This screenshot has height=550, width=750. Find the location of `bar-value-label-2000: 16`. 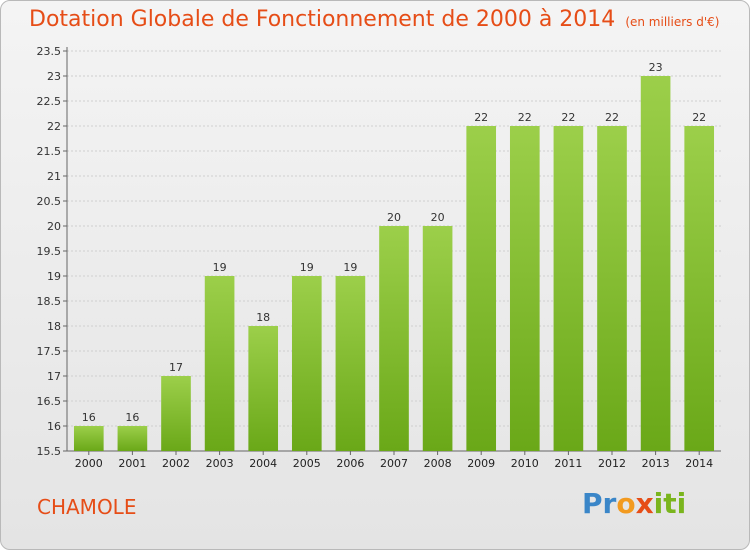

bar-value-label-2000: 16 is located at coordinates (89, 417).